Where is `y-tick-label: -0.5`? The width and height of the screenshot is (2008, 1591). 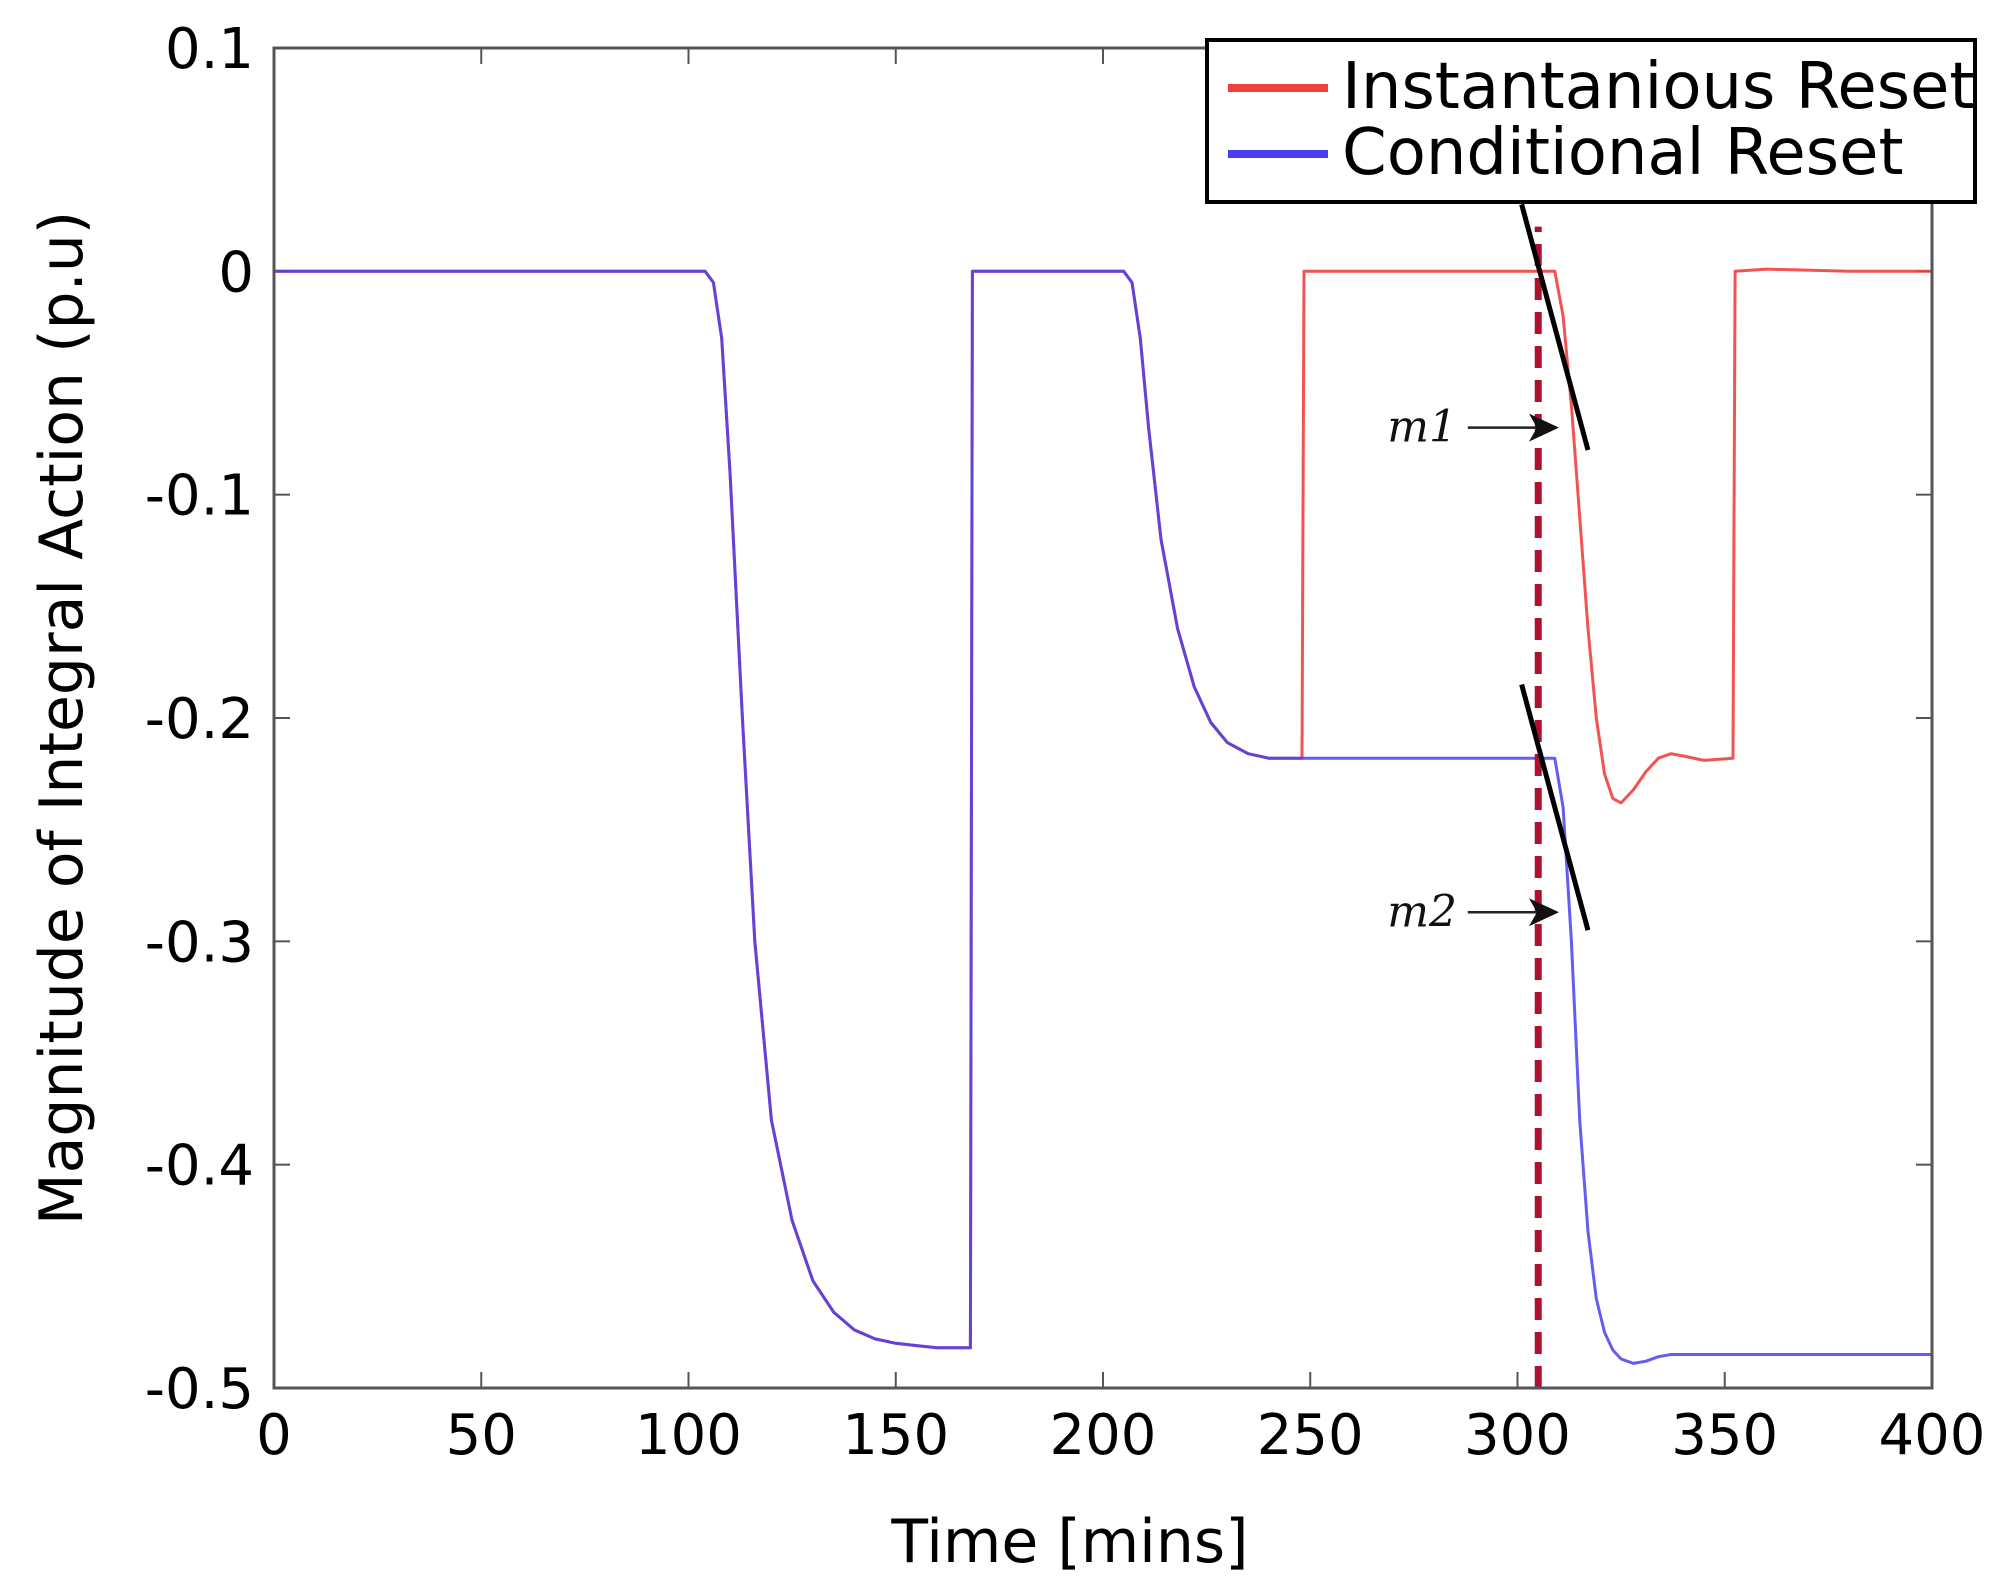 y-tick-label: -0.5 is located at coordinates (199, 1389).